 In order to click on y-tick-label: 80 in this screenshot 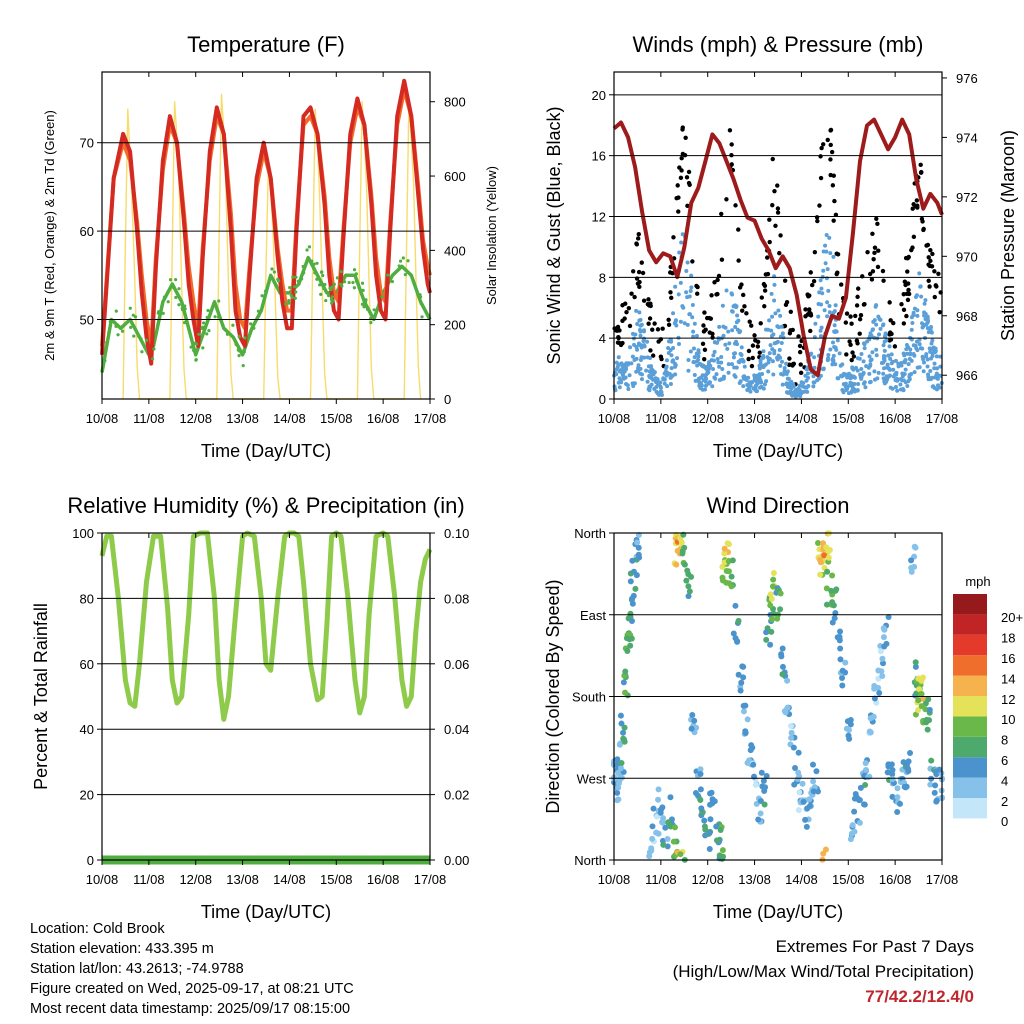, I will do `click(87, 598)`.